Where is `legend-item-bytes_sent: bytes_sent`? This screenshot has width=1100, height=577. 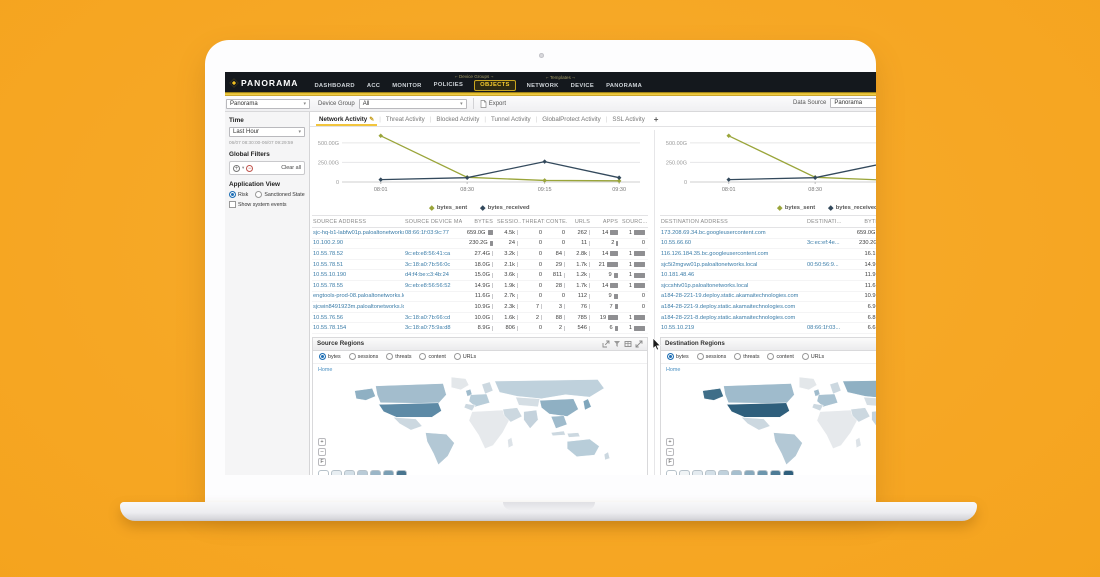
legend-item-bytes_sent: bytes_sent is located at coordinates (796, 207).